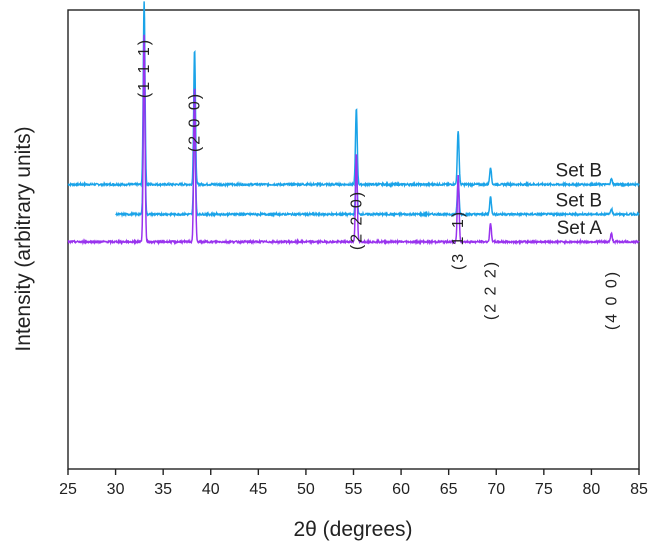  Describe the element at coordinates (144, 68) in the screenshot. I see `peak-label: (1 1 1)` at that location.